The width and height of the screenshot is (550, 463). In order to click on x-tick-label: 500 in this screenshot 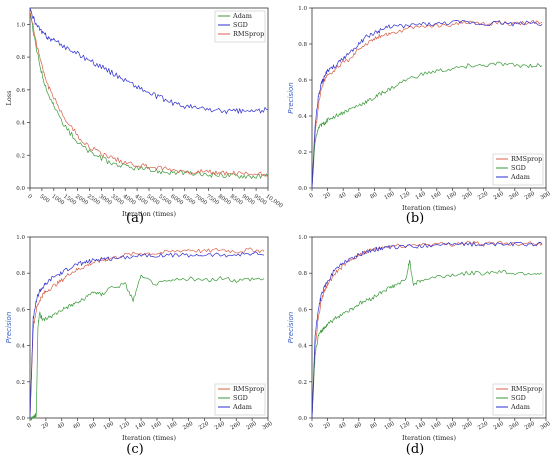, I will do `click(44, 199)`.